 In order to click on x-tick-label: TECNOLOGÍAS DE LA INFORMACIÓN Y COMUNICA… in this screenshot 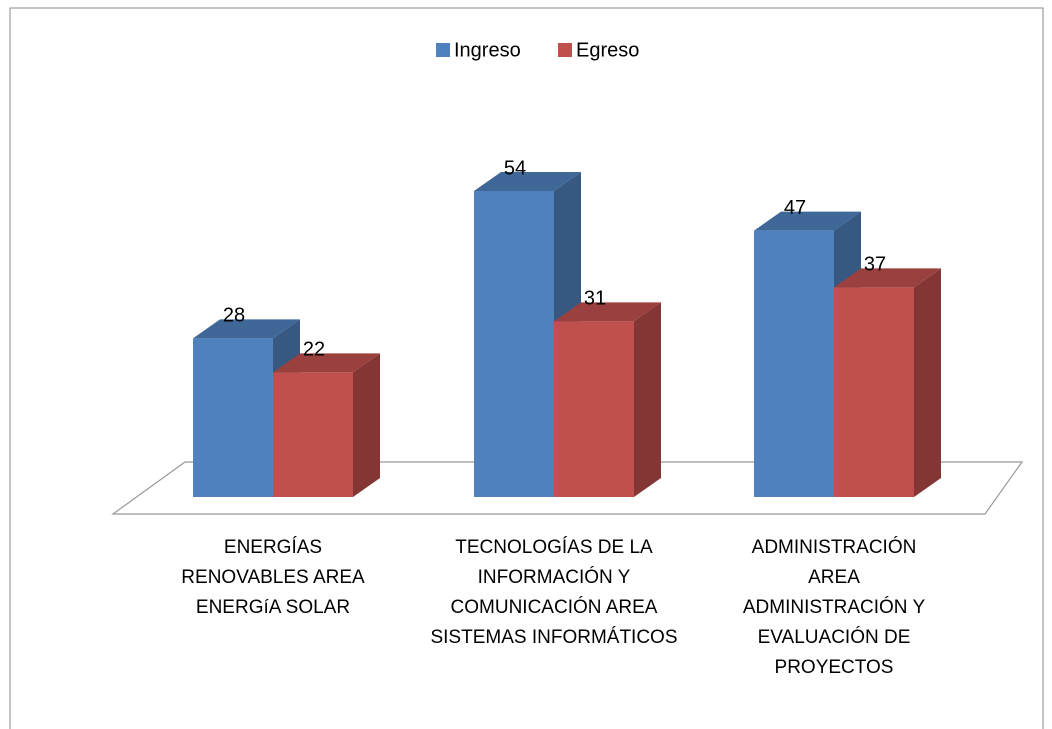, I will do `click(554, 592)`.